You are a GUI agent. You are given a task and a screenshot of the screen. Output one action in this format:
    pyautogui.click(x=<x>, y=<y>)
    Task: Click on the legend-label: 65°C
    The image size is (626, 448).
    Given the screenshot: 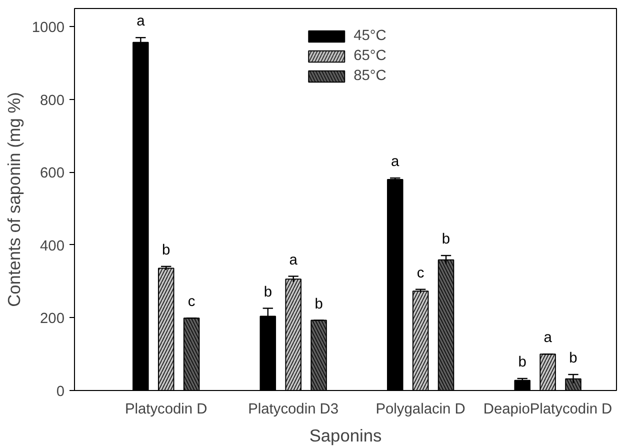 What is the action you would take?
    pyautogui.click(x=370, y=56)
    